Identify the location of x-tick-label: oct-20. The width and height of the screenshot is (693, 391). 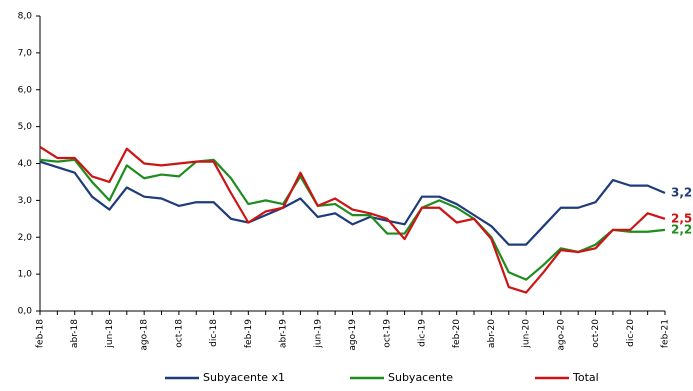
(596, 333).